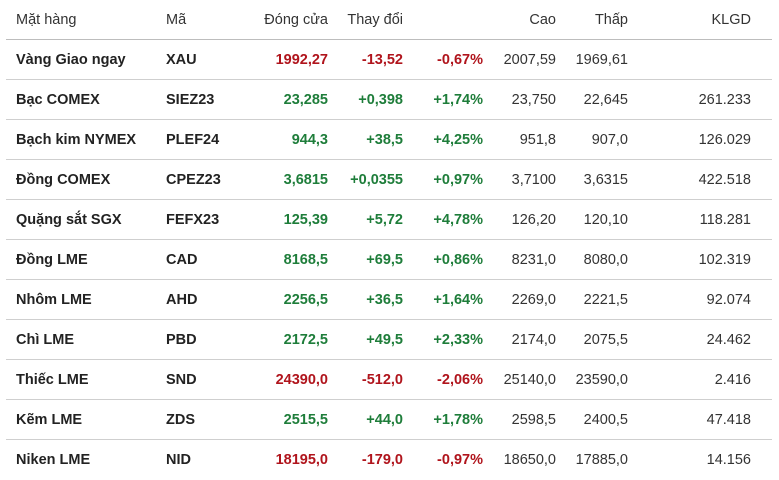  Describe the element at coordinates (52, 259) in the screenshot. I see `commodity-name: Đồng LME` at that location.